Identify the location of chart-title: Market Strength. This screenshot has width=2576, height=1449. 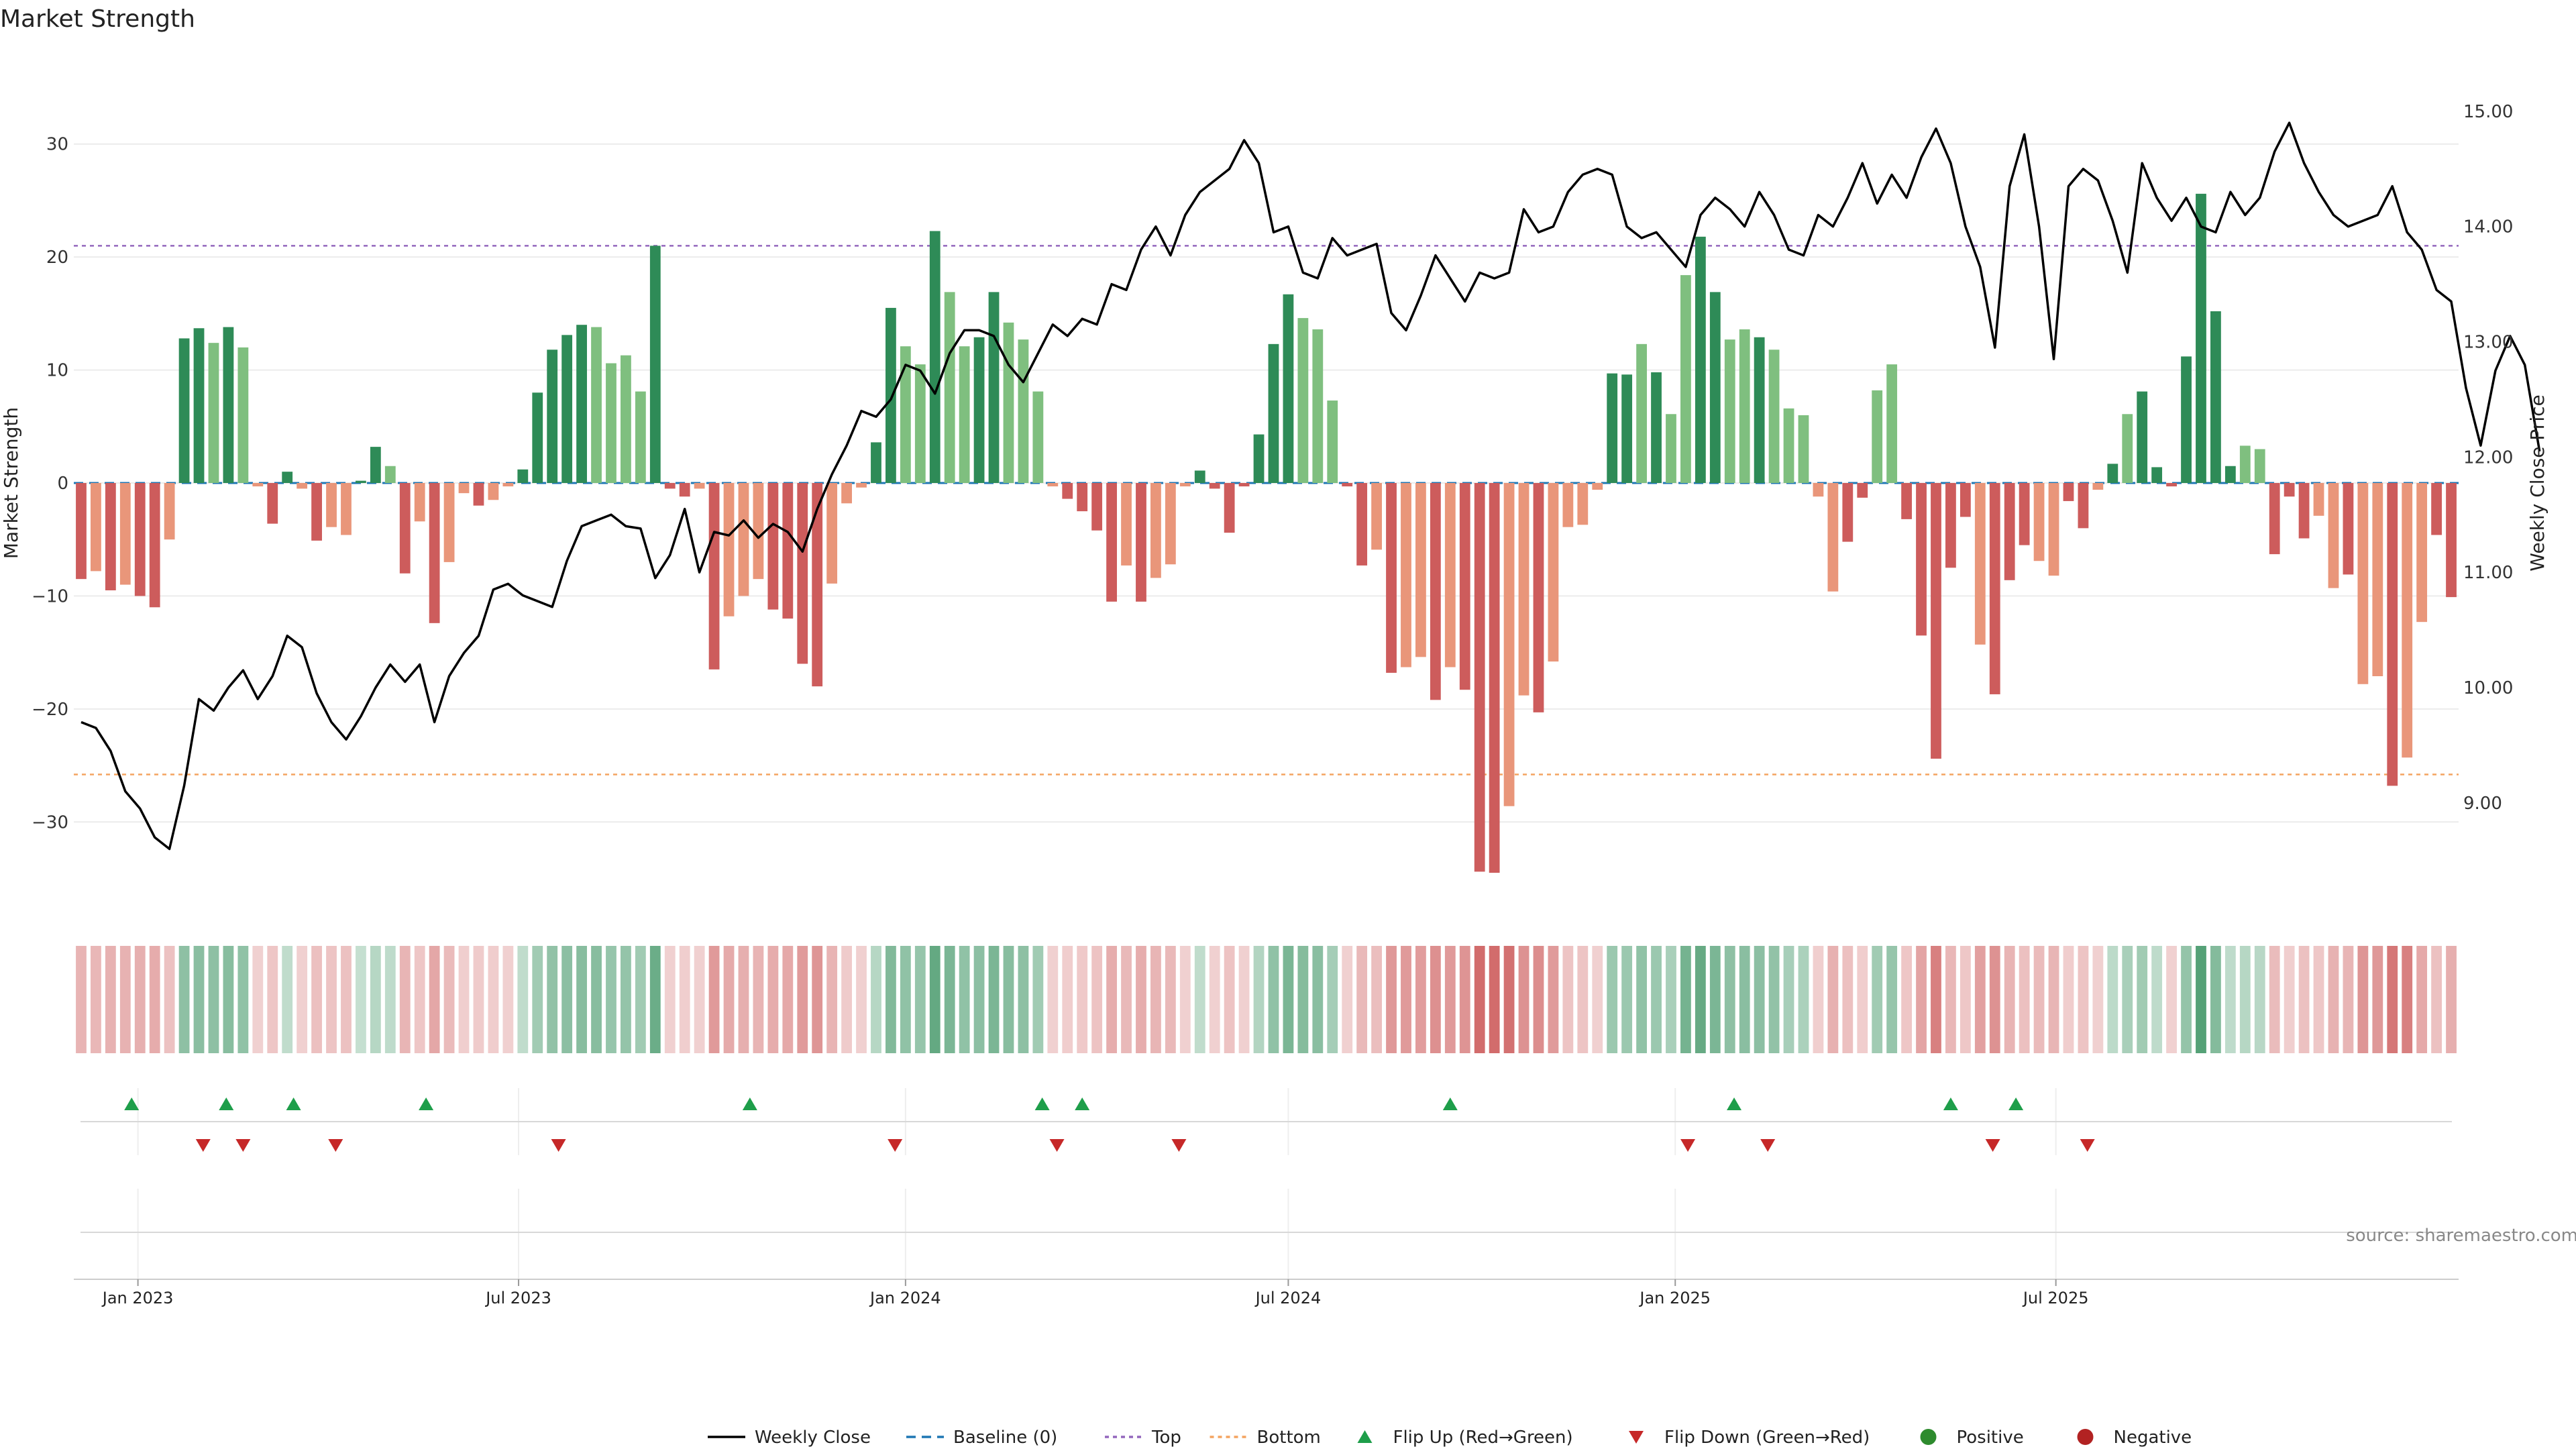
(97, 19).